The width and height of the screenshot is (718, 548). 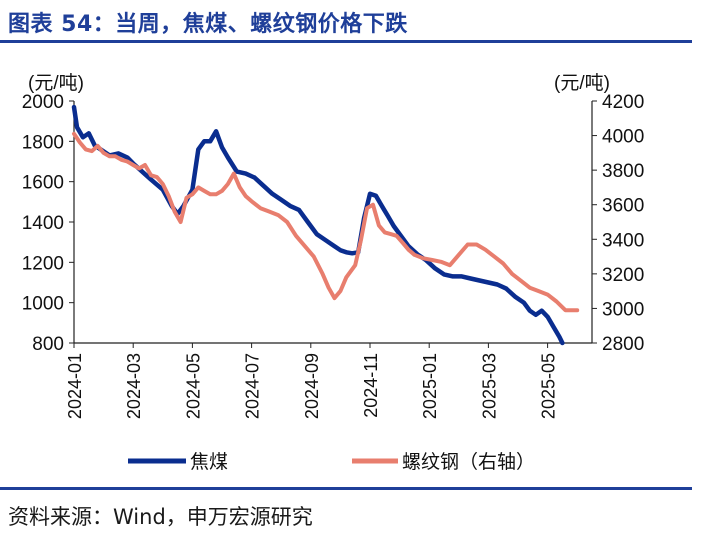 I want to click on title-rule, so click(x=346, y=41).